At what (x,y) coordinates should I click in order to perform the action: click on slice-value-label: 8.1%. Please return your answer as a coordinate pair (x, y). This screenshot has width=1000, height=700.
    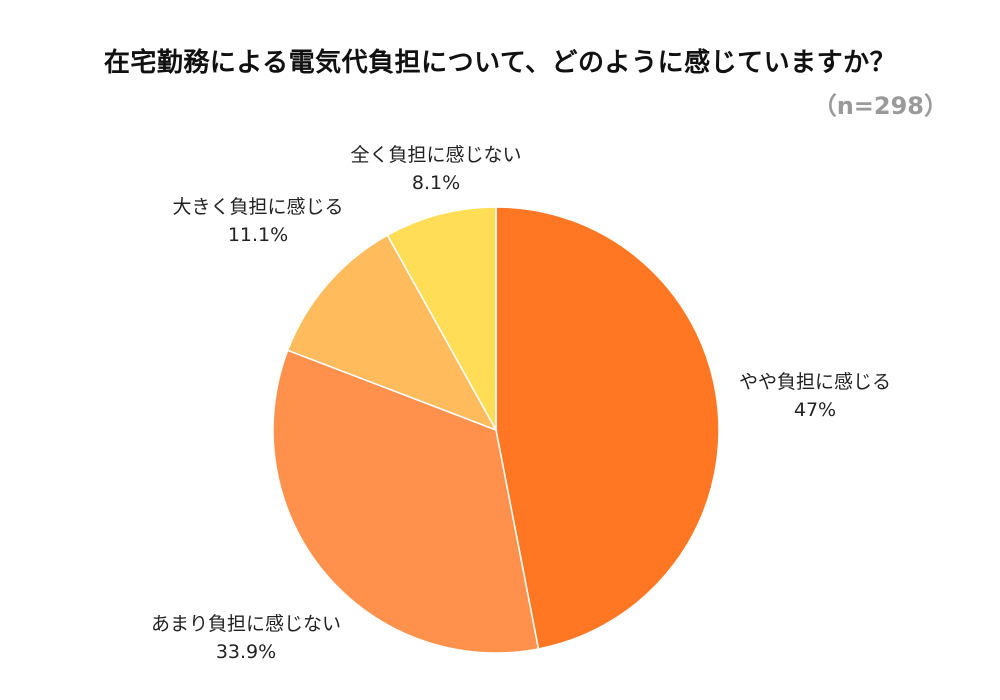
    Looking at the image, I should click on (436, 183).